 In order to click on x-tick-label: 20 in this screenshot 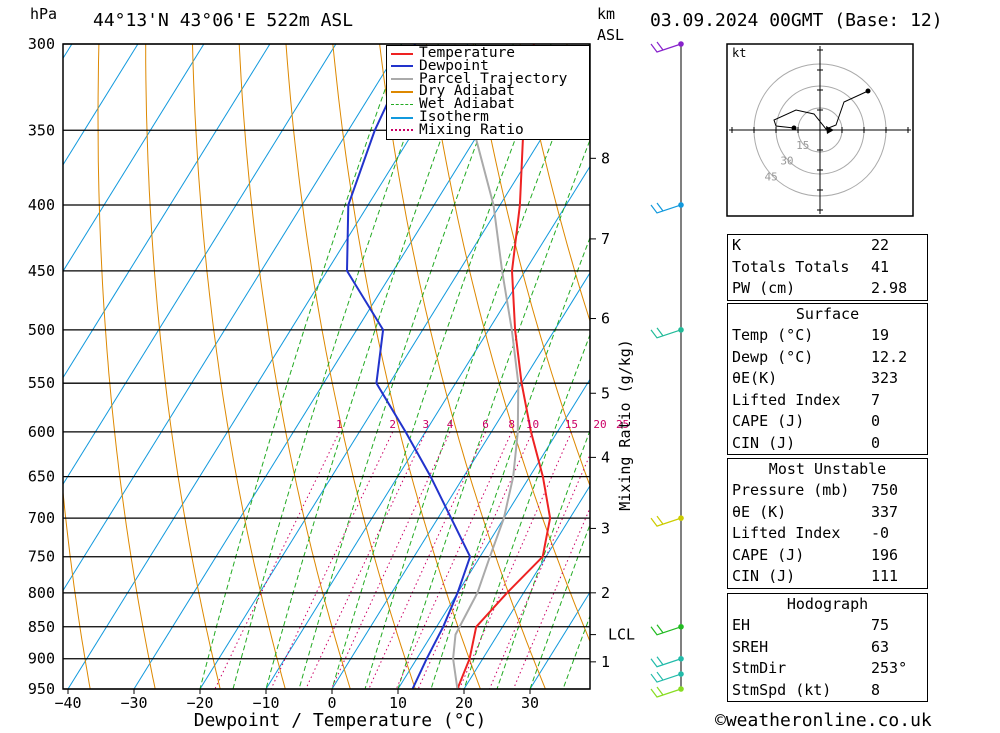, I will do `click(464, 703)`.